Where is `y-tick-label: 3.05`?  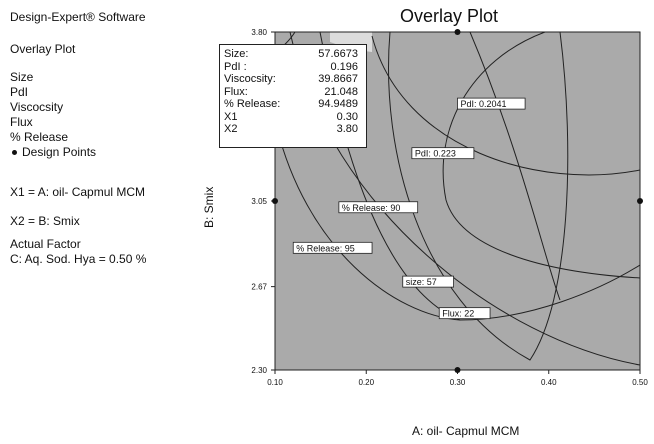 y-tick-label: 3.05 is located at coordinates (259, 201).